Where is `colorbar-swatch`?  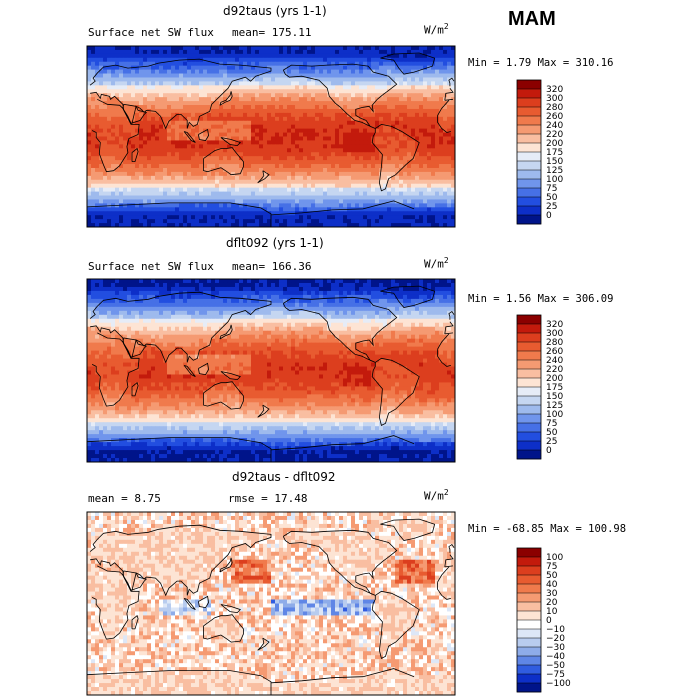 colorbar-swatch is located at coordinates (529, 220).